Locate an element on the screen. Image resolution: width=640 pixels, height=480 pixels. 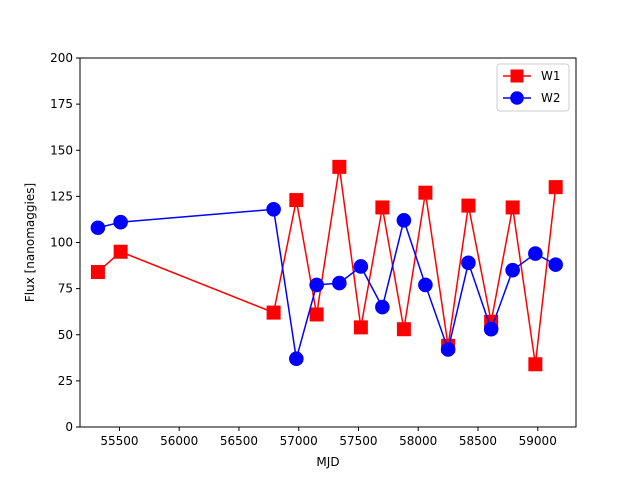
y-tick-label: 50 is located at coordinates (65, 335).